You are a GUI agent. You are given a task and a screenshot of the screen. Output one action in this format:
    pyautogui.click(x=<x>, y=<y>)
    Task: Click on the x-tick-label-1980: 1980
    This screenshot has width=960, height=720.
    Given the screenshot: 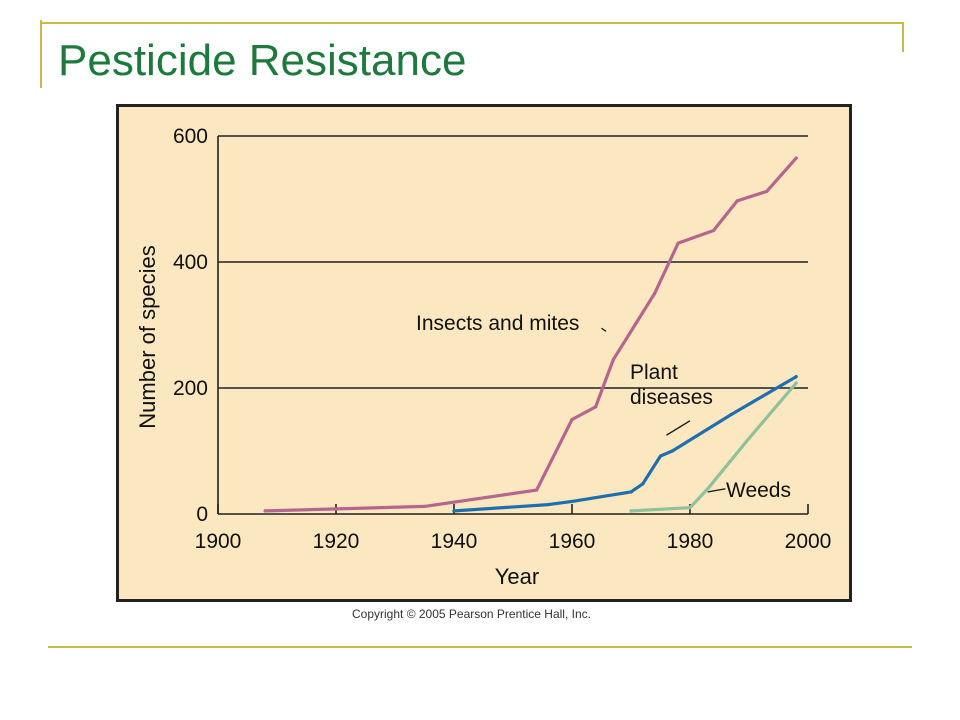 What is the action you would take?
    pyautogui.click(x=690, y=541)
    